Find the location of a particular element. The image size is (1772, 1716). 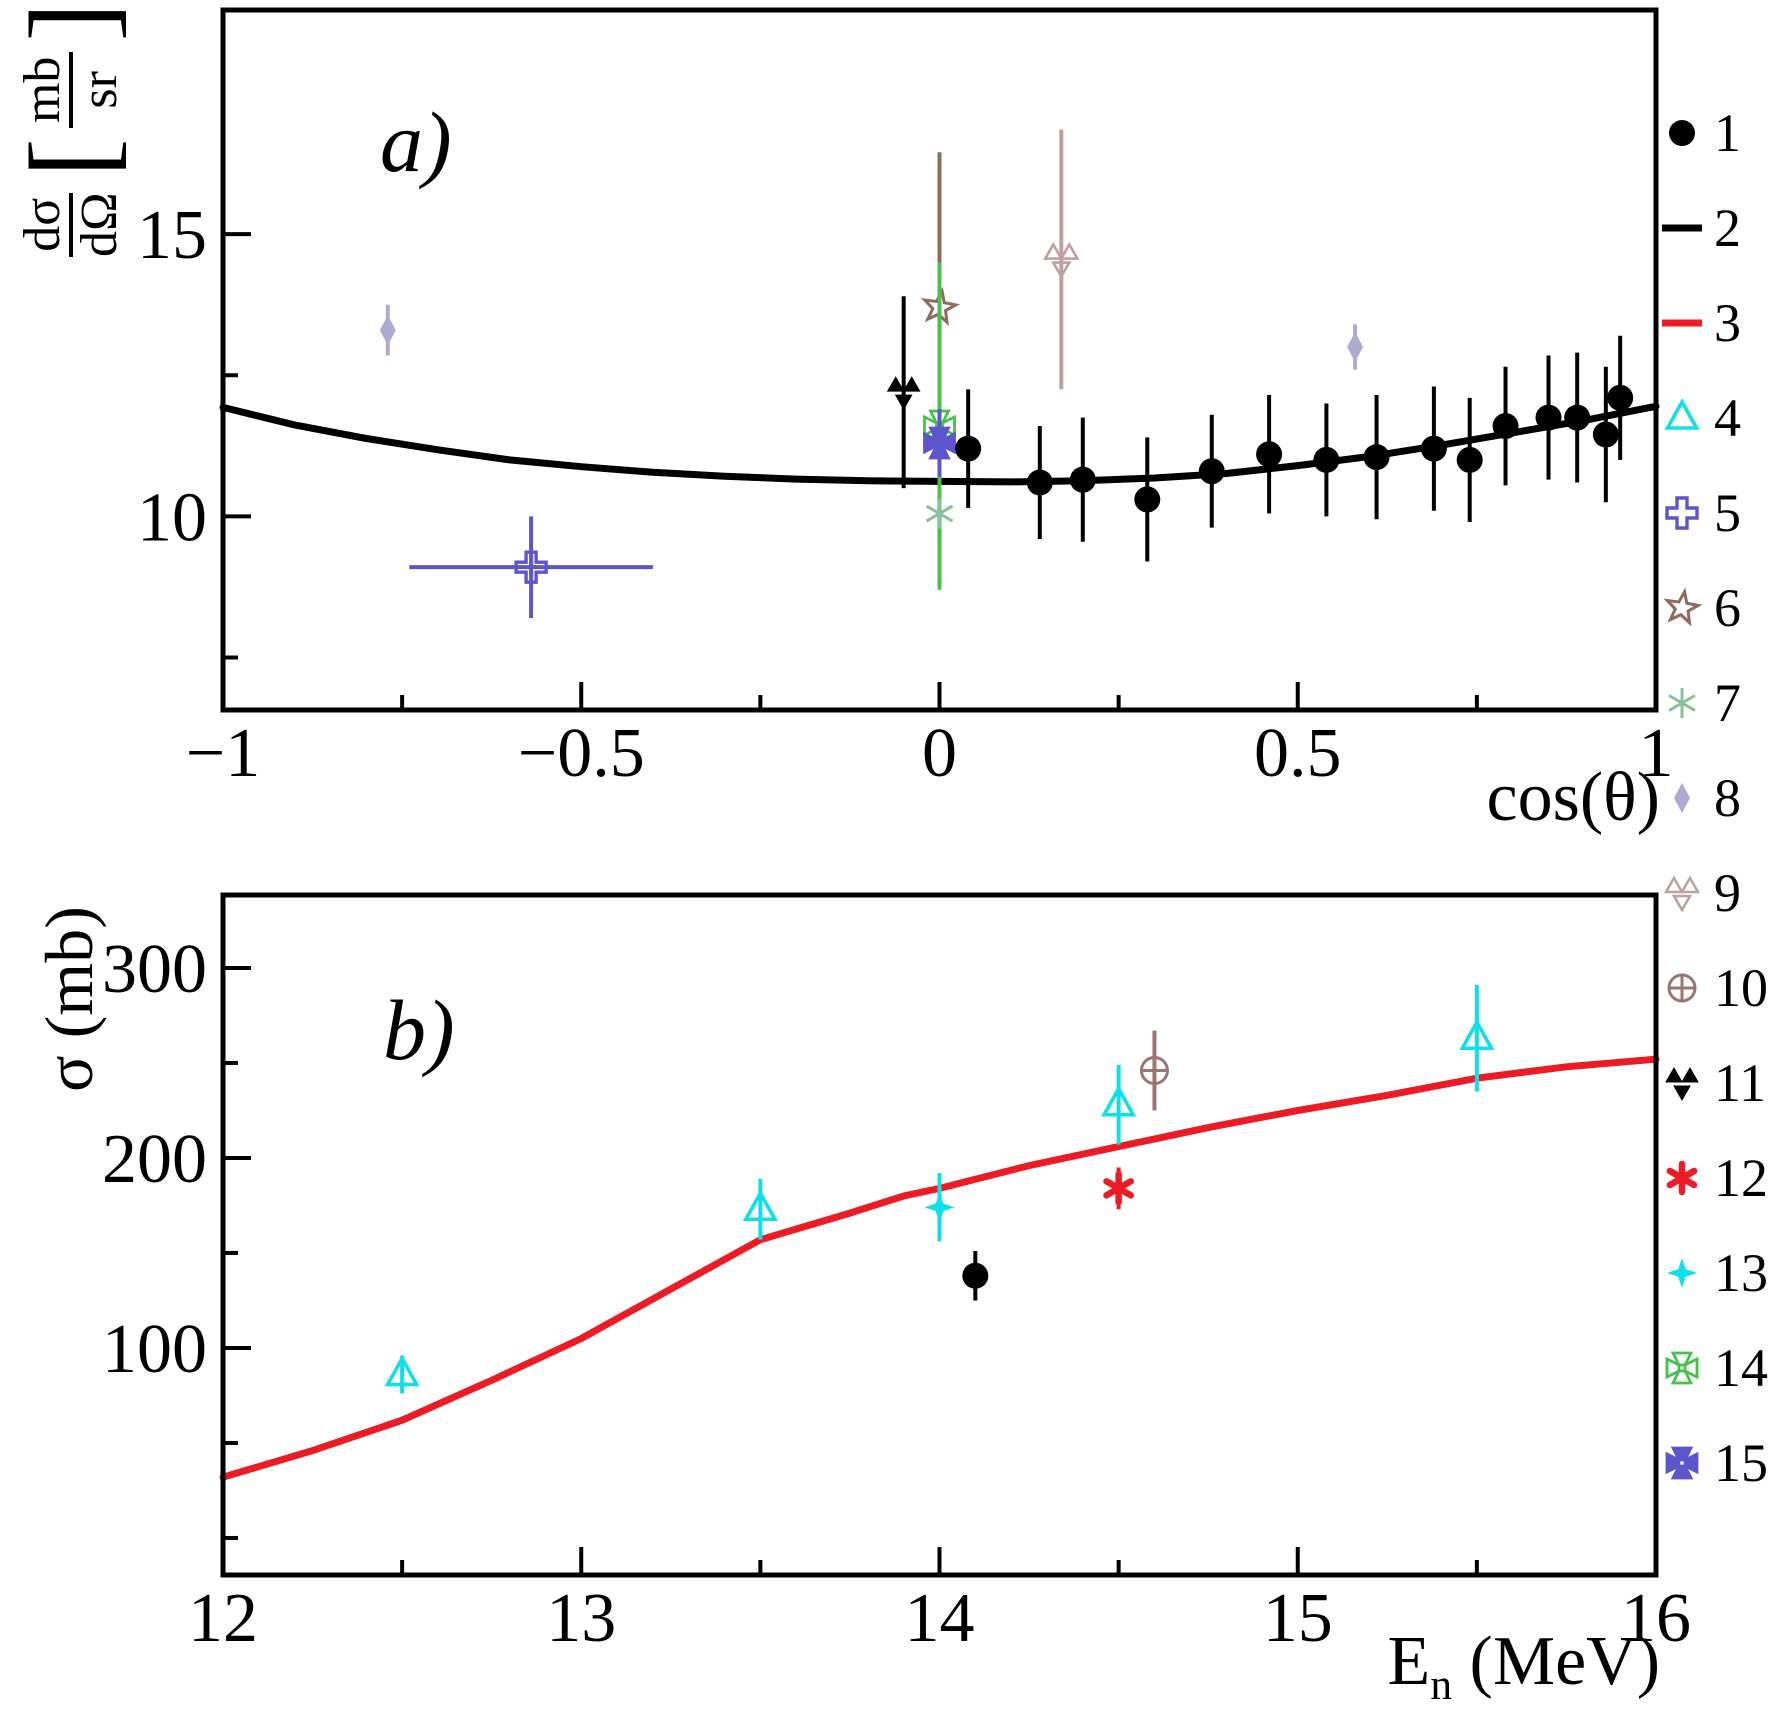

series-1-b is located at coordinates (975, 1276).